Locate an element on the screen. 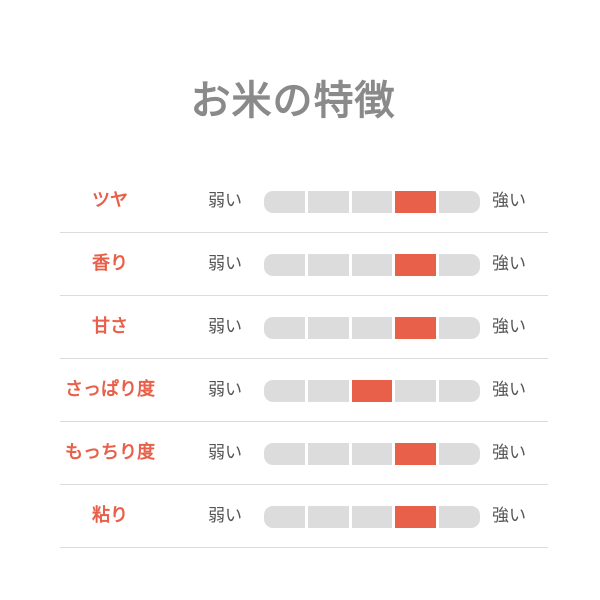  characteristic-row: 甘さ 弱い 強い is located at coordinates (304, 327).